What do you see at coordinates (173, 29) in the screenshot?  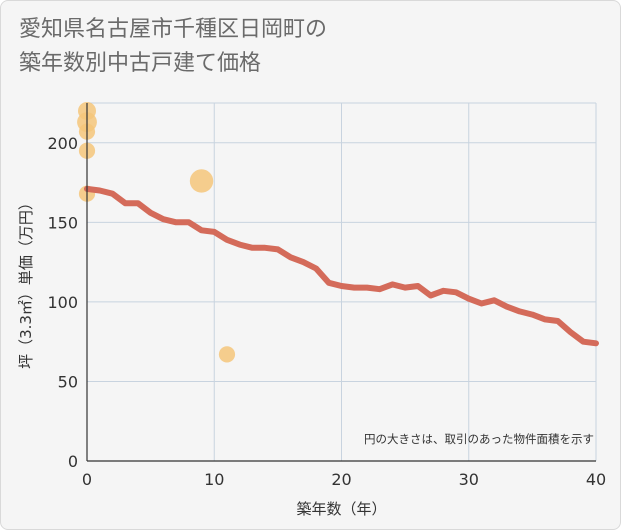 I see `chart-title-line-1: 愛知県名古屋市千種区日岡町の` at bounding box center [173, 29].